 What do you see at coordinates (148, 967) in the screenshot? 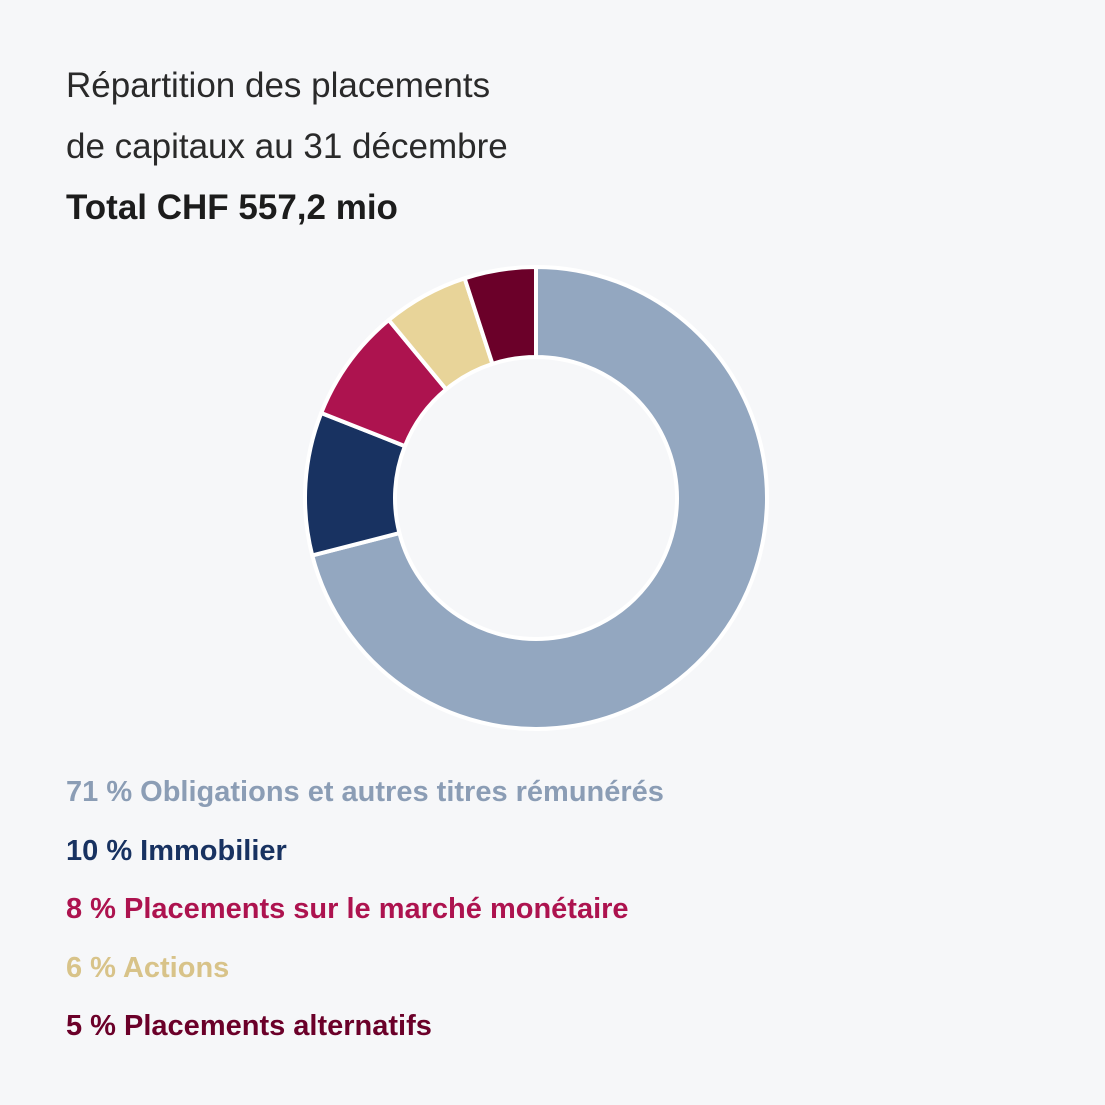
I see `legend-item-actions: 6 % Actions` at bounding box center [148, 967].